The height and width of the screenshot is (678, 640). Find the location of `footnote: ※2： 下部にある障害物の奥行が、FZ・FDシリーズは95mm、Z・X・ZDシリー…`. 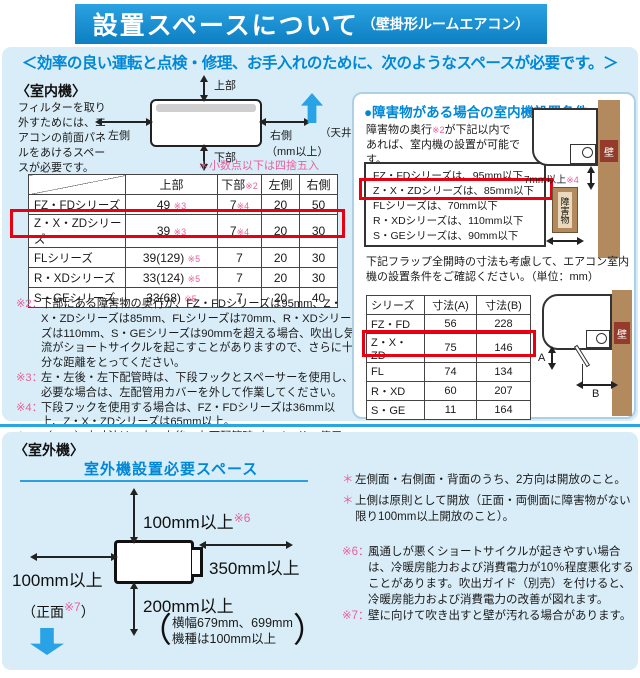

footnote: ※2： 下部にある障害物の奥行が、FZ・FDシリーズは95mm、Z・X・ZDシリー… is located at coordinates (186, 334).